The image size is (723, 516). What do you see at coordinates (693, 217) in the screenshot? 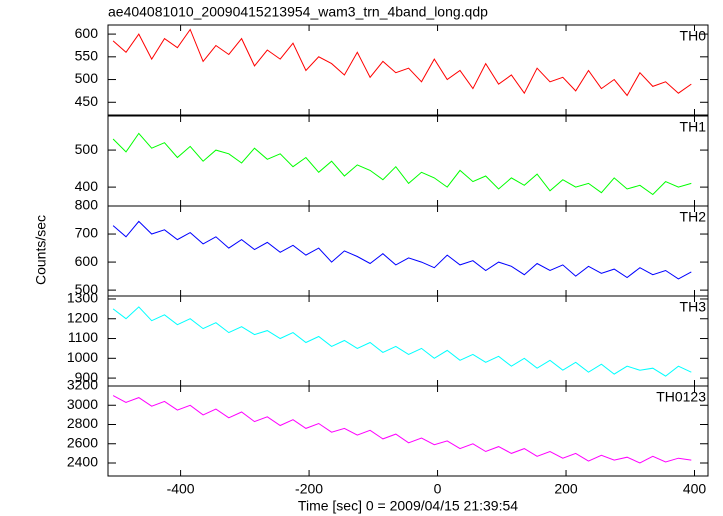
I see `panel-label: TH2` at bounding box center [693, 217].